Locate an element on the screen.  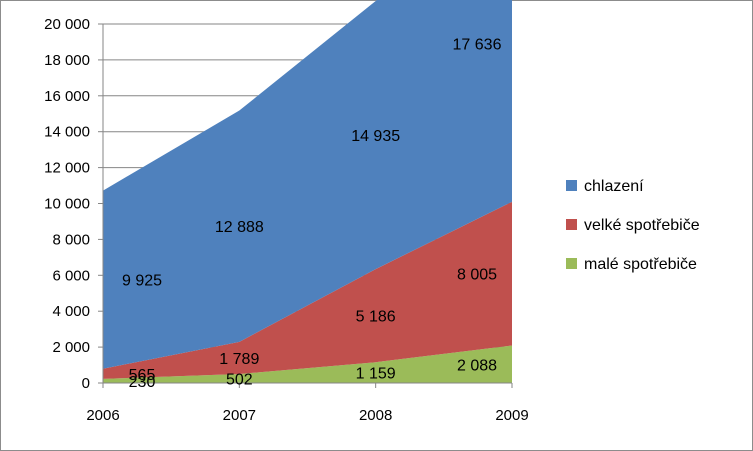
y-tick-label: 6 000 is located at coordinates (71, 275).